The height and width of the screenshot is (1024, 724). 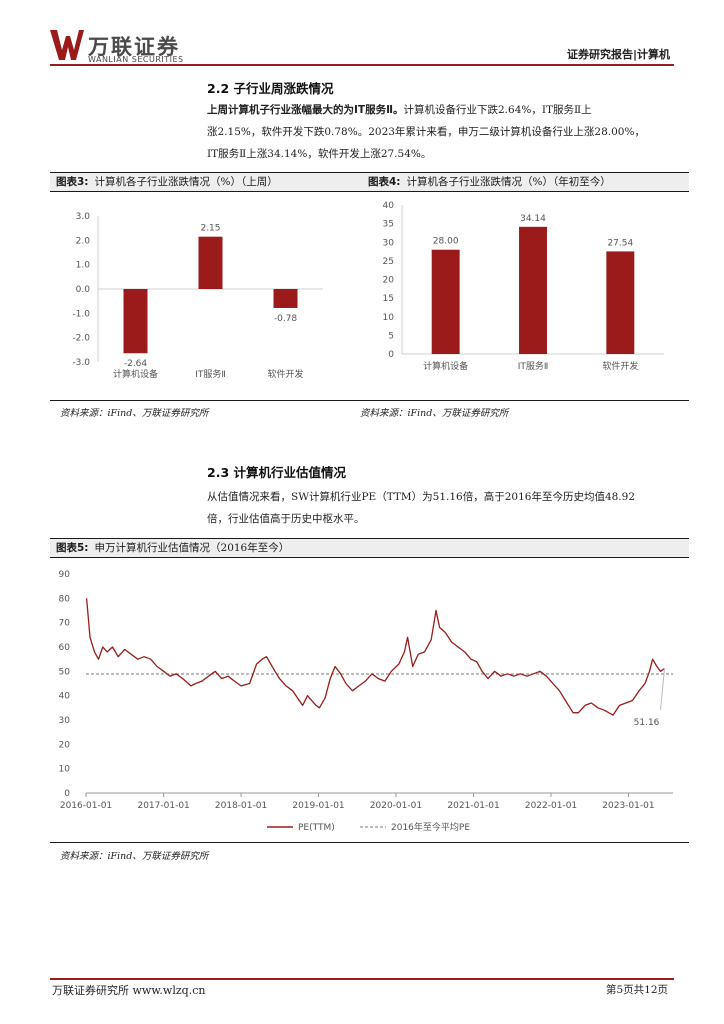 I want to click on fig3-y-tick-label: 1.0, so click(x=83, y=266).